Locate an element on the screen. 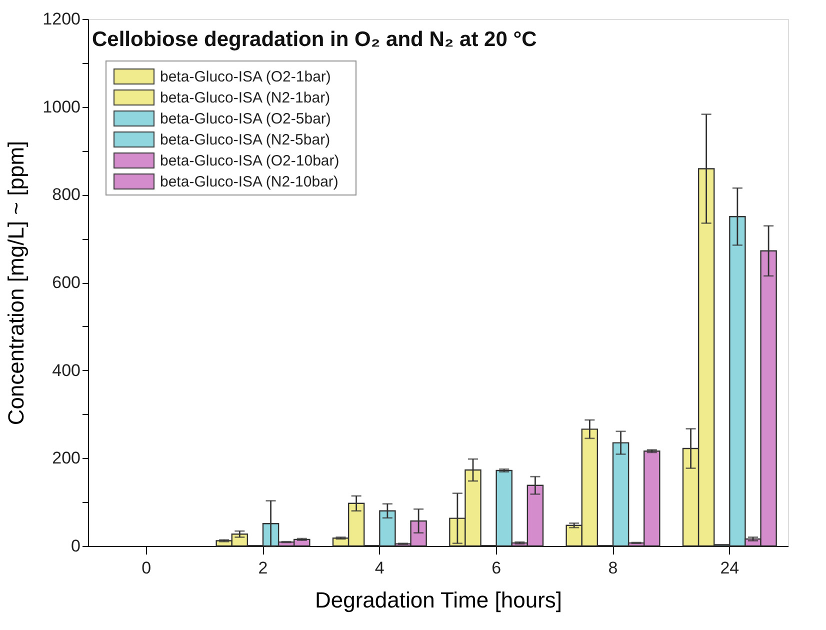 Image resolution: width=826 pixels, height=630 pixels. y-tick-label: 600 is located at coordinates (66, 282).